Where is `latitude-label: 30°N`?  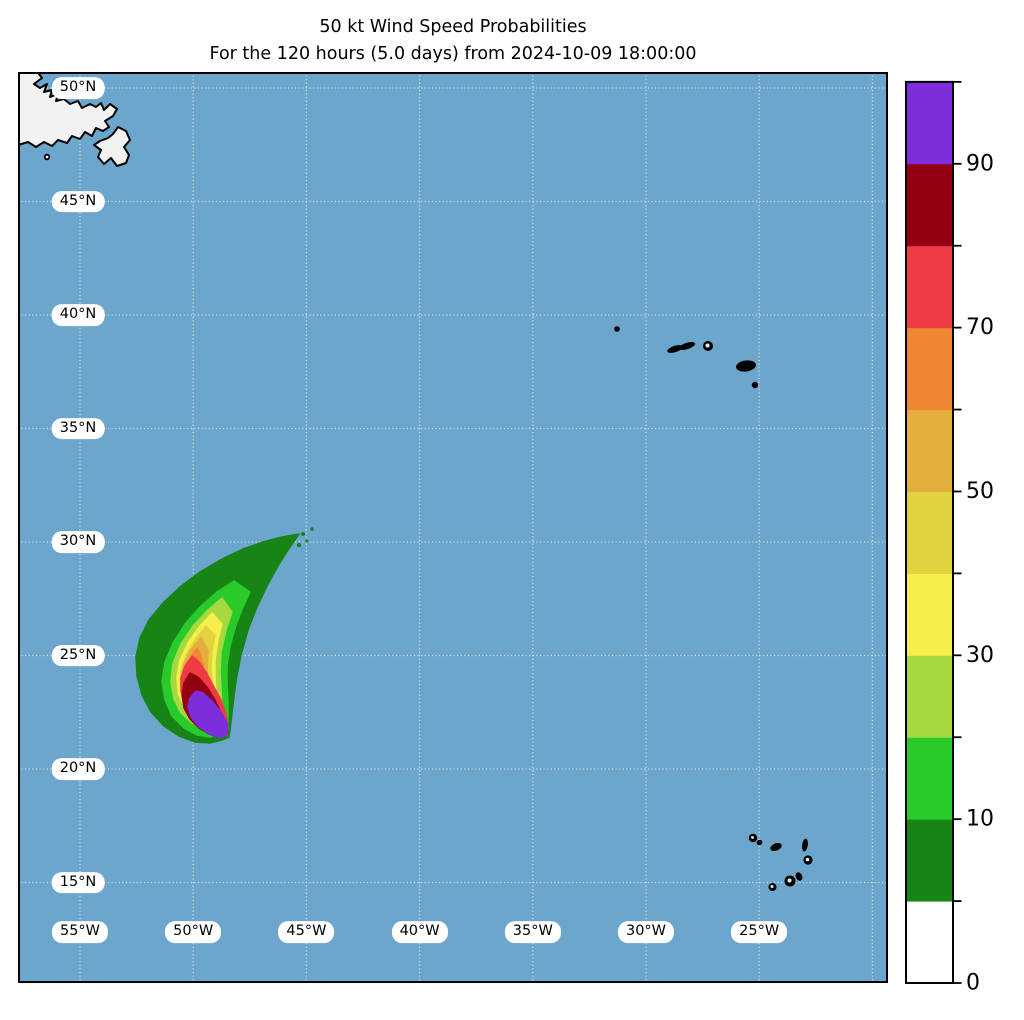
latitude-label: 30°N is located at coordinates (78, 542).